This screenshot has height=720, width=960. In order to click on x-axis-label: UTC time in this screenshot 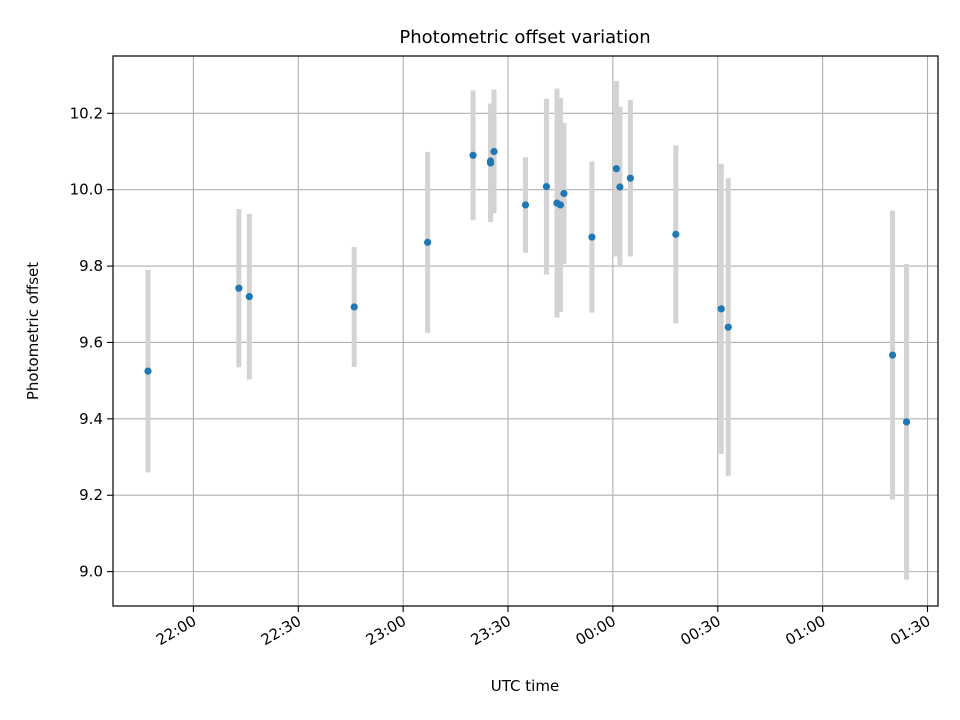, I will do `click(525, 686)`.